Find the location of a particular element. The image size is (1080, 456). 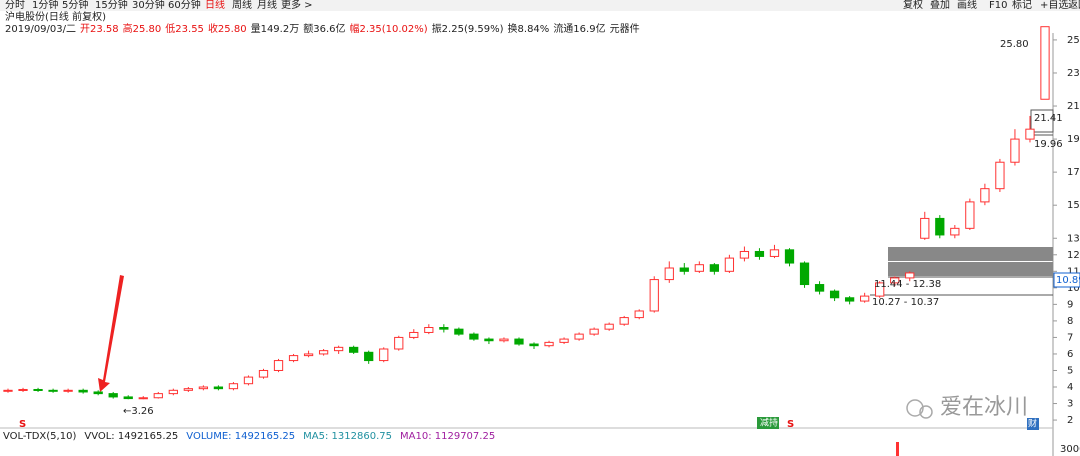

volume-field: VOL-TDX(5,10) is located at coordinates (39, 436).